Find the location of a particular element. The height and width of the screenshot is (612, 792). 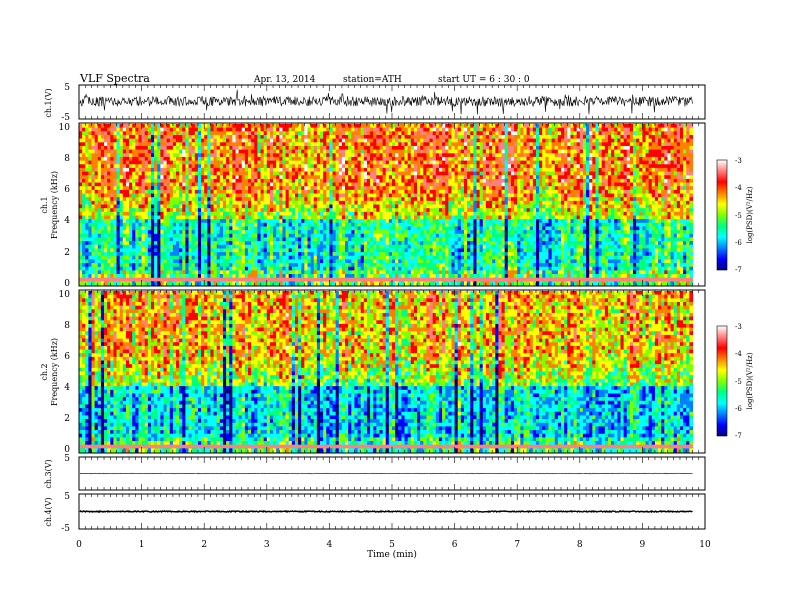

figure-title: VLF Spectra is located at coordinates (114, 78).